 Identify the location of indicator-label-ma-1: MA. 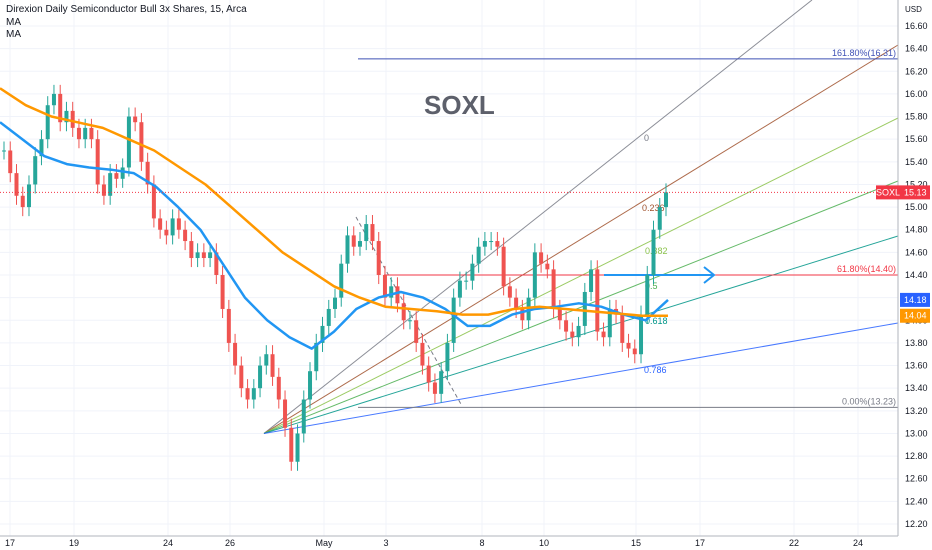
(13, 22).